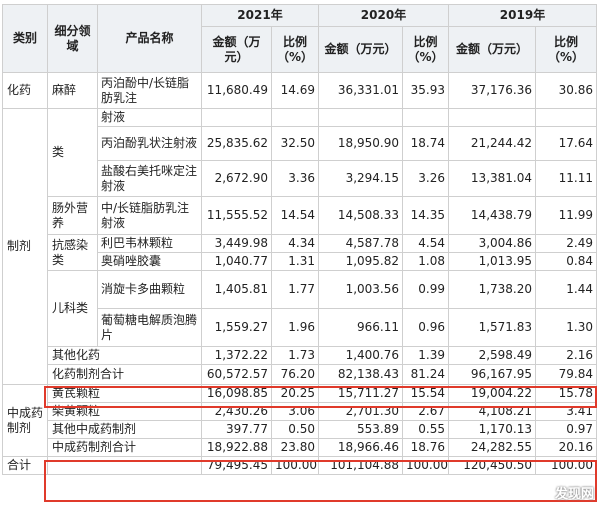 The width and height of the screenshot is (600, 506). I want to click on amount-2021: 1,559.27, so click(236, 327).